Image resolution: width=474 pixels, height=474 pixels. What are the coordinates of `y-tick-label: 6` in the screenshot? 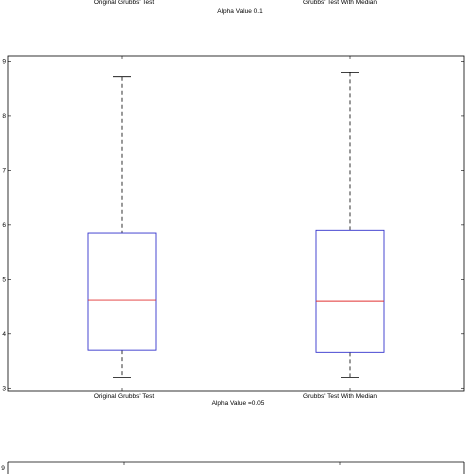 It's located at (4, 225).